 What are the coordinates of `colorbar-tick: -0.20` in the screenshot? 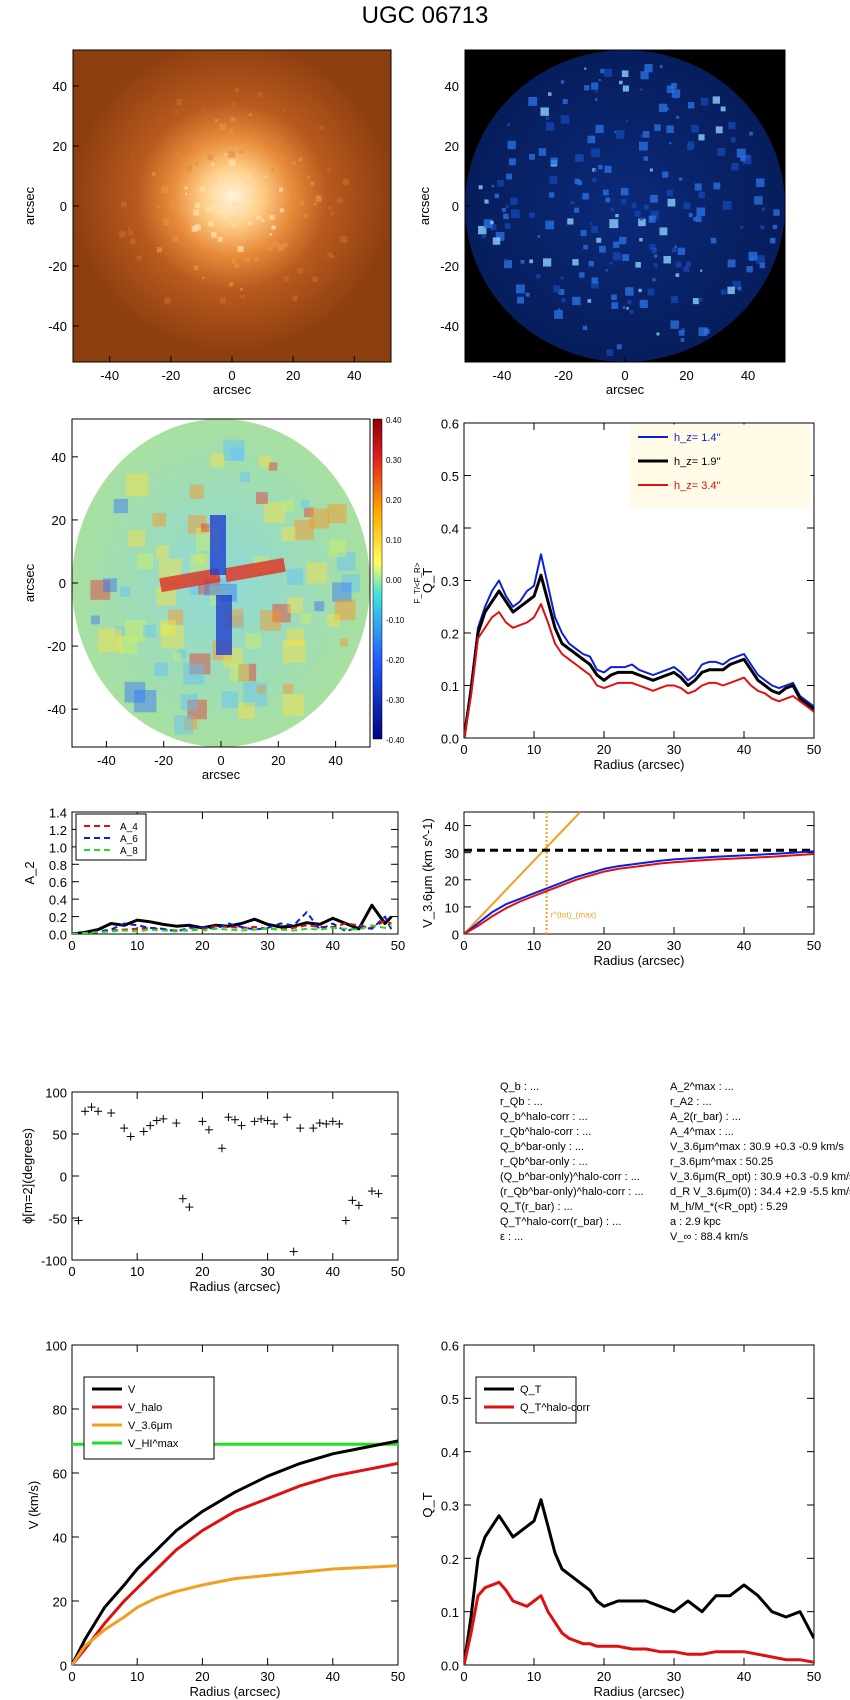 It's located at (395, 660).